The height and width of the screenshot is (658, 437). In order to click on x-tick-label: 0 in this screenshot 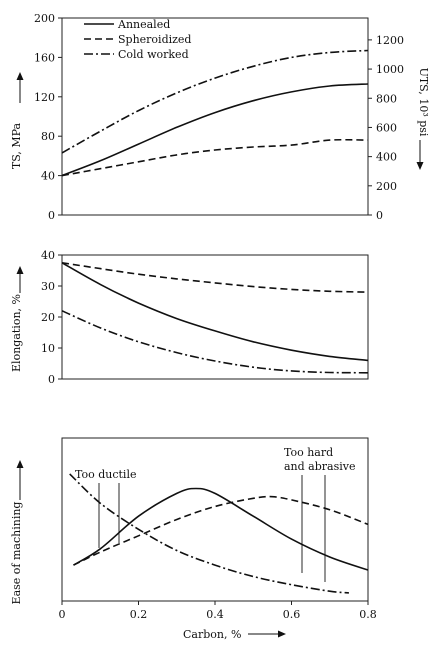, I will do `click(62, 614)`.